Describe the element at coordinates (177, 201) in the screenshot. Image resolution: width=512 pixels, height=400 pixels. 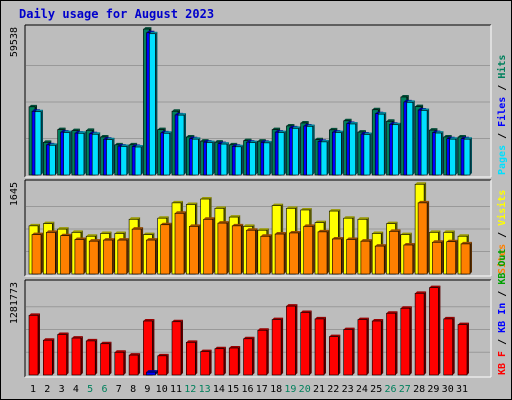
I see `bar-middle-visits-day-11-top` at that location.